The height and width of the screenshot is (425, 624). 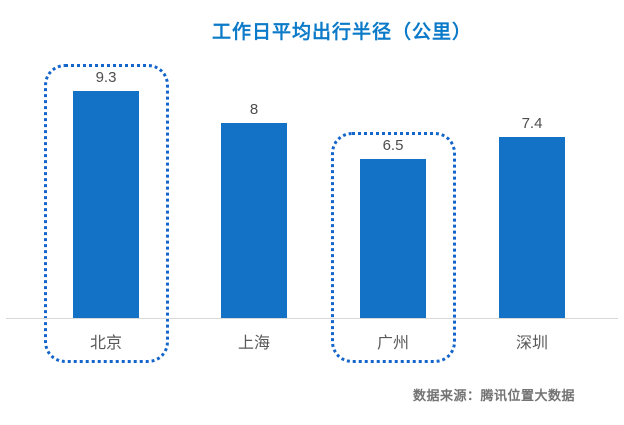 I want to click on chart-title: 工作日平均出行半径（公里）, so click(x=341, y=32).